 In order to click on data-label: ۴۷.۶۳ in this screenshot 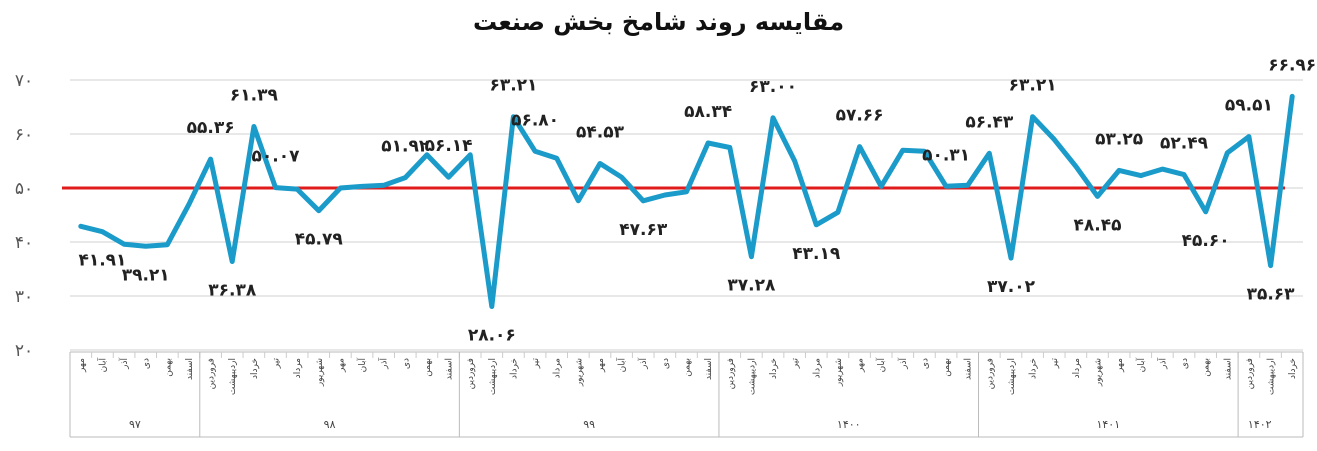, I will do `click(643, 230)`.